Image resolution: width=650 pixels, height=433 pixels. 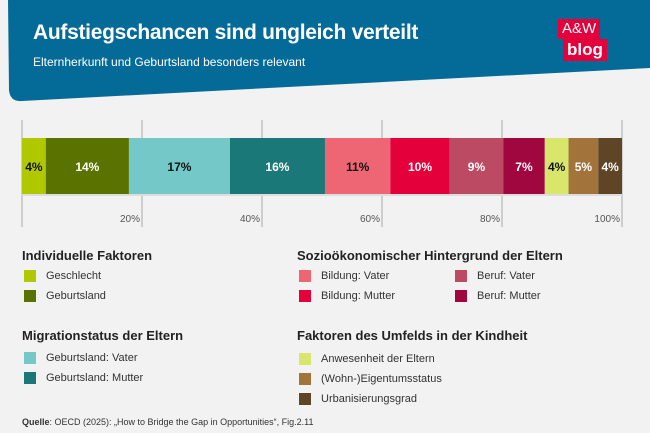 What do you see at coordinates (74, 276) in the screenshot?
I see `legend-label: Geschlecht` at bounding box center [74, 276].